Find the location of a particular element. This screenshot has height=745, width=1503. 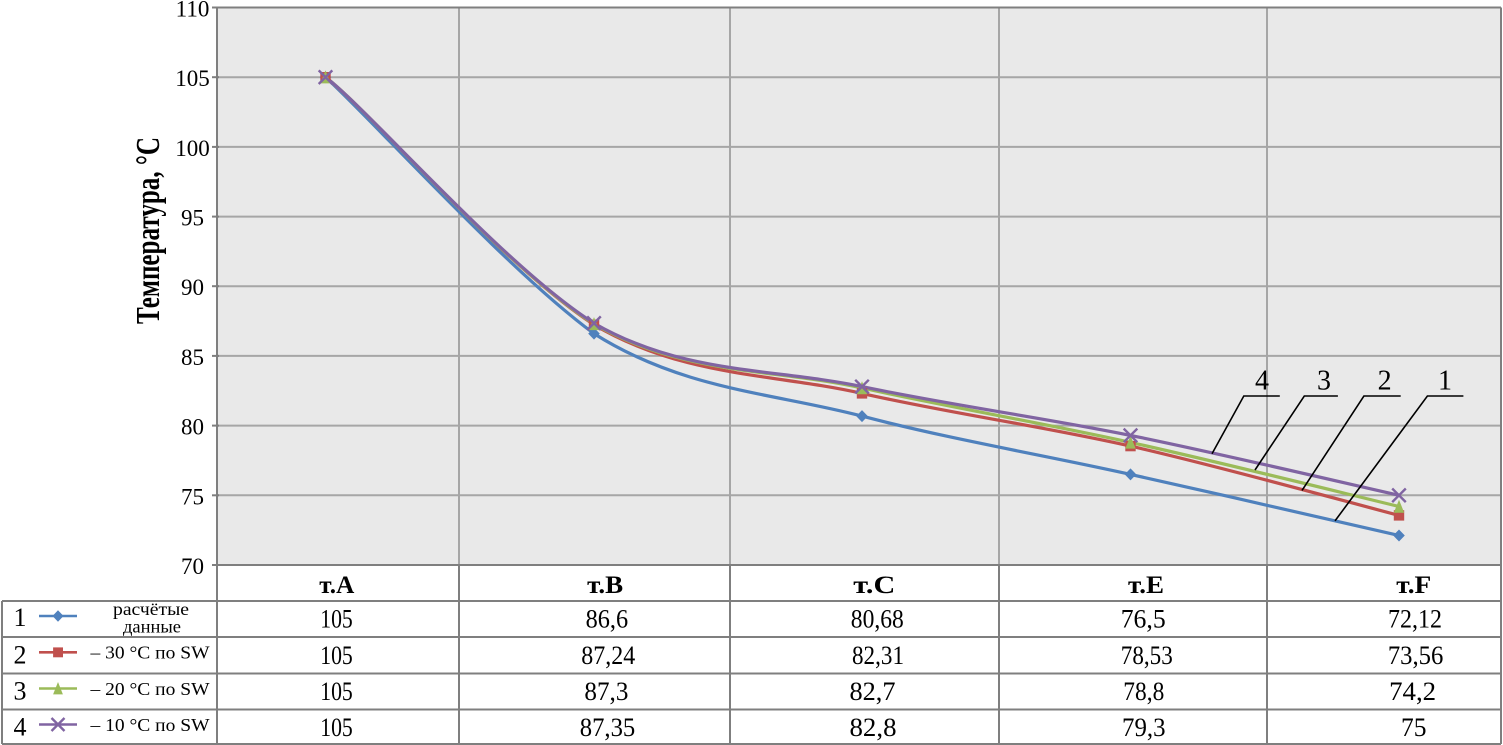

svg-text: т.А is located at coordinates (336, 585).